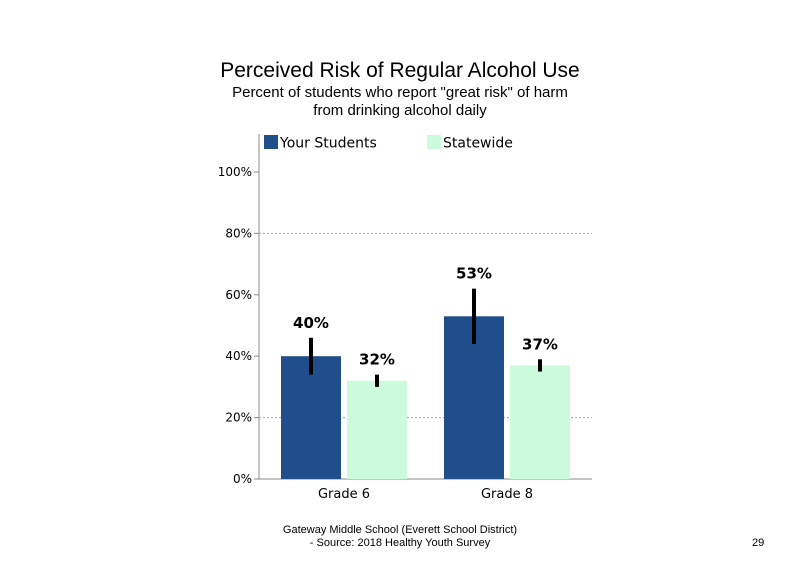 The image size is (800, 568). Describe the element at coordinates (400, 543) in the screenshot. I see `footer-source: - Source: 2018 Healthy Youth Survey` at that location.